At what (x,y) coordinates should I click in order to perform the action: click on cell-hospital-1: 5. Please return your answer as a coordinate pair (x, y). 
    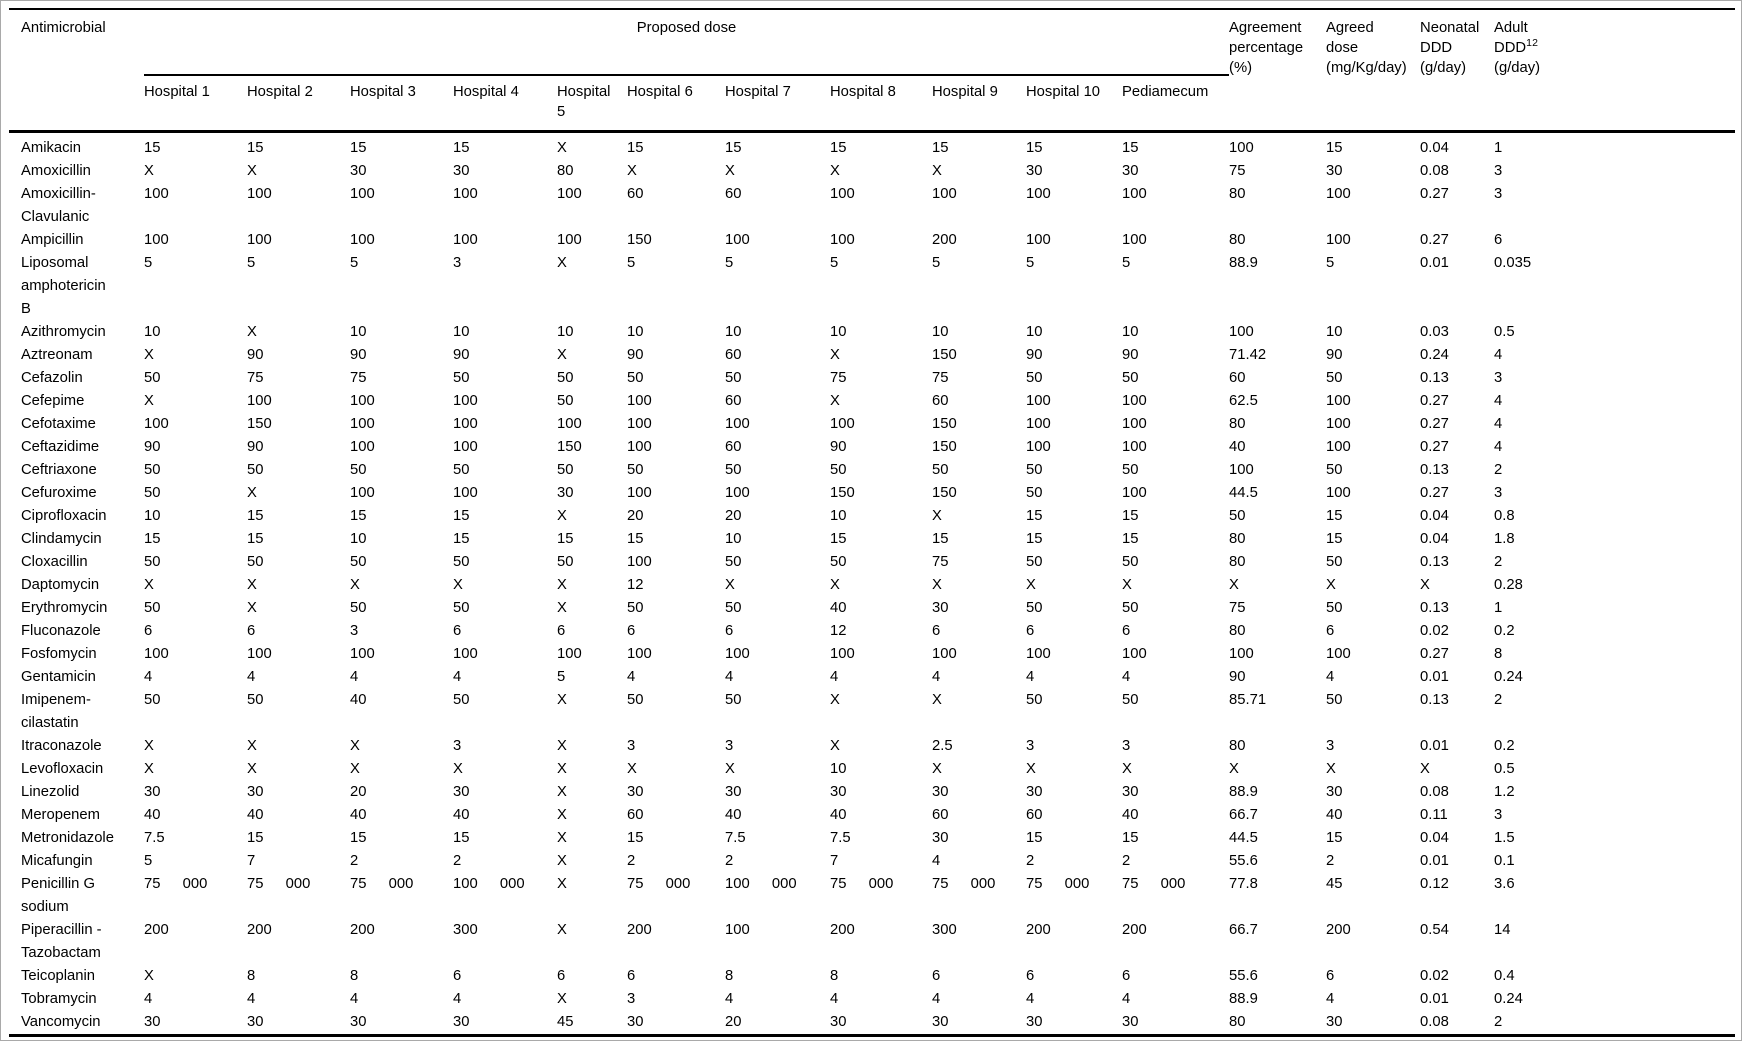
    Looking at the image, I should click on (148, 263).